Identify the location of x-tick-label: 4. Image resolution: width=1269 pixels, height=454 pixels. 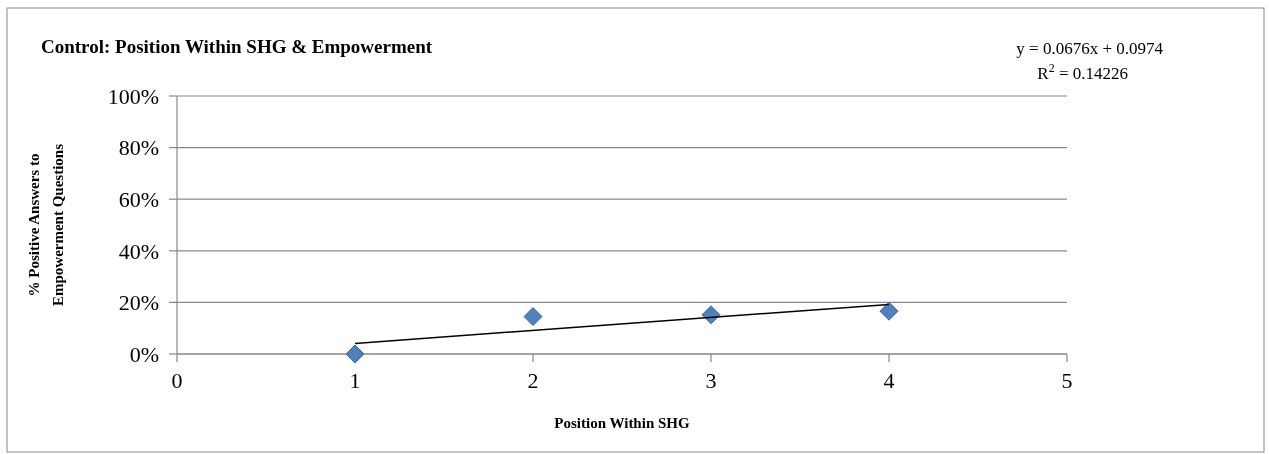
(889, 380).